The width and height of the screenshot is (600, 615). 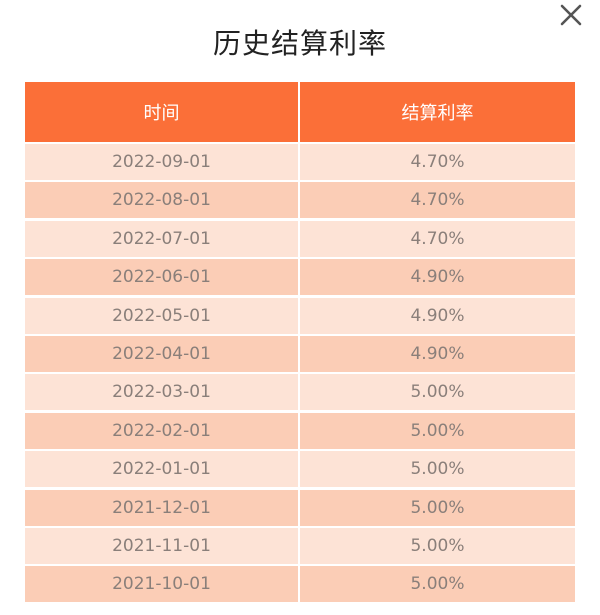 I want to click on table-row: 2022-08-01 4.70%, so click(x=300, y=200).